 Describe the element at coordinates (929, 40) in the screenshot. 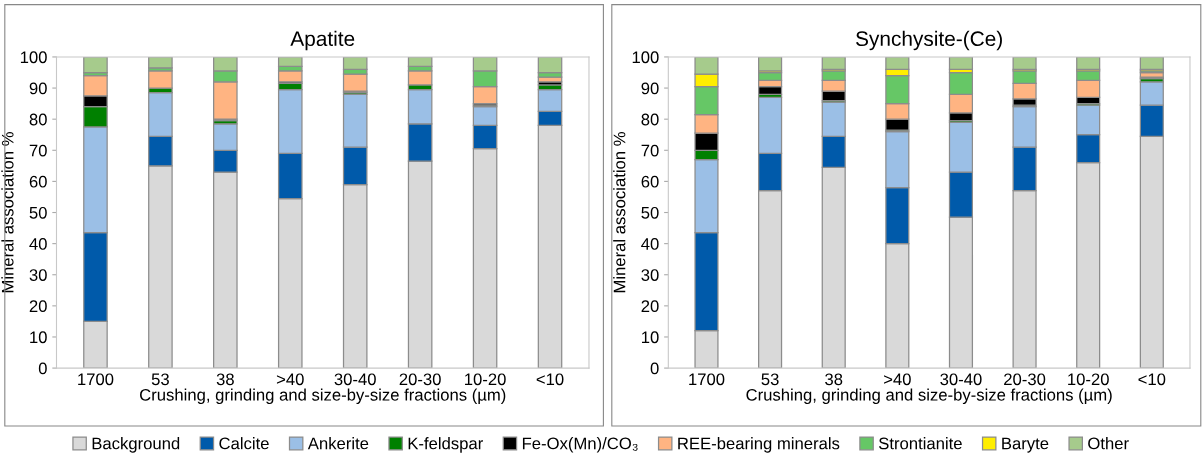

I see `chart-title: Synchysite-(Ce)` at that location.